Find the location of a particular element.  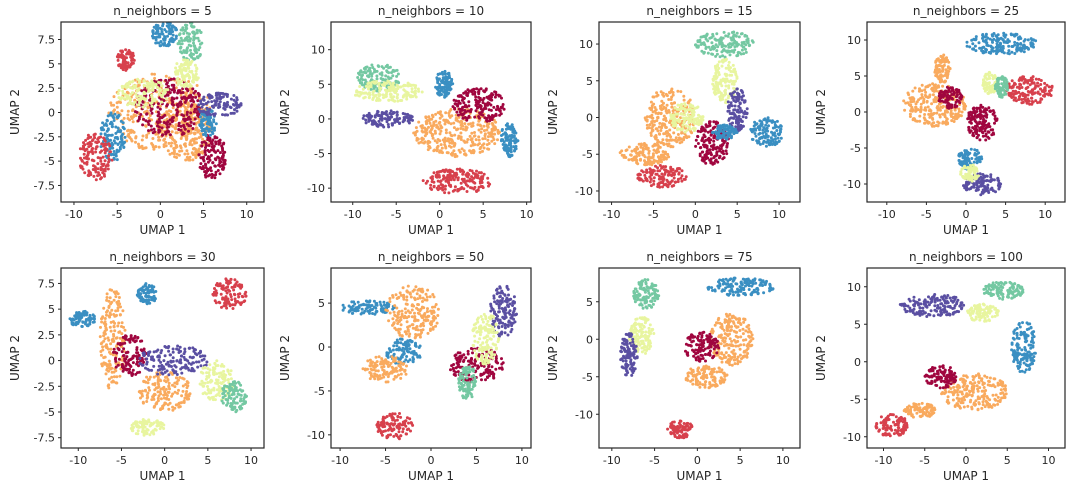

y-tick-label: 0 is located at coordinates (321, 119).